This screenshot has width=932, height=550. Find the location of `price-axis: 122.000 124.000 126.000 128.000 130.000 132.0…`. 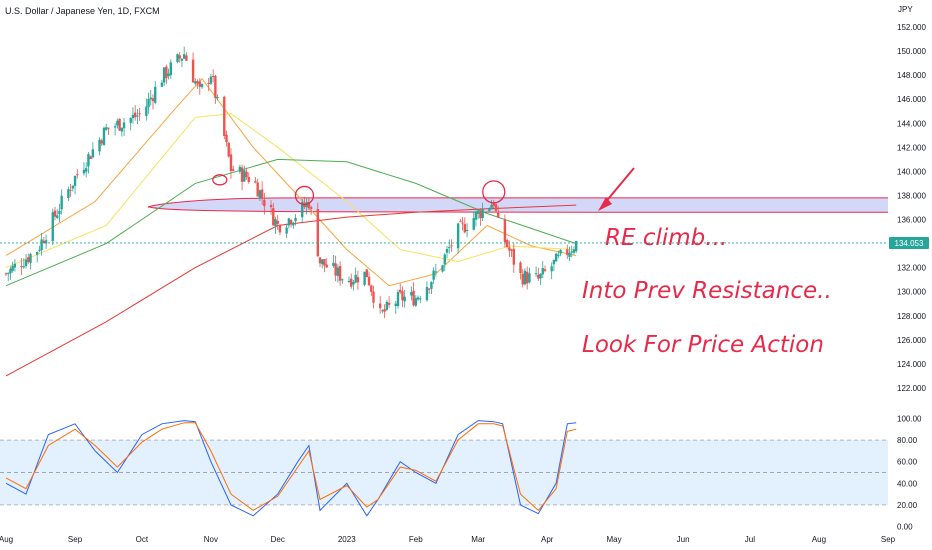

price-axis: 122.000 124.000 126.000 128.000 130.000 132.0… is located at coordinates (911, 208).